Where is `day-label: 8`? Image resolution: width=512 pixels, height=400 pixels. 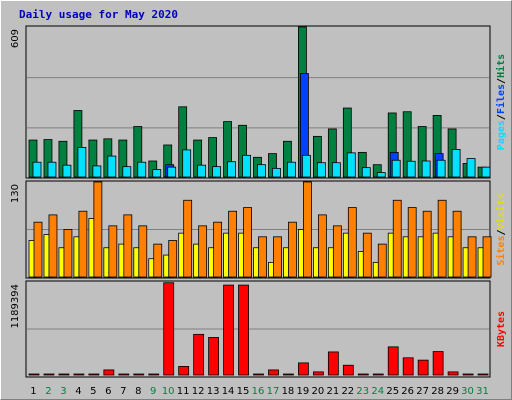
day-label: 8 is located at coordinates (138, 391).